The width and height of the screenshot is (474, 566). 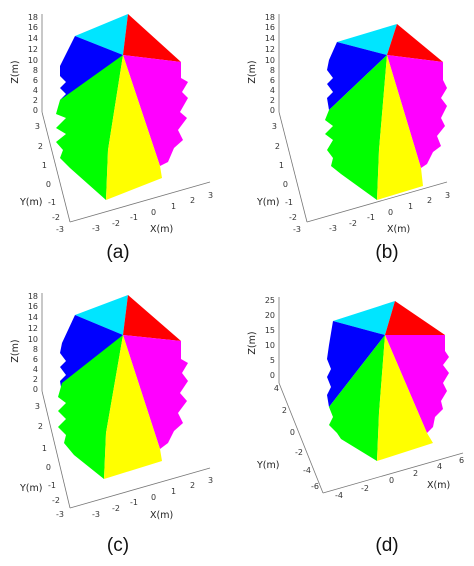 I want to click on y-tick: -6, so click(x=315, y=486).